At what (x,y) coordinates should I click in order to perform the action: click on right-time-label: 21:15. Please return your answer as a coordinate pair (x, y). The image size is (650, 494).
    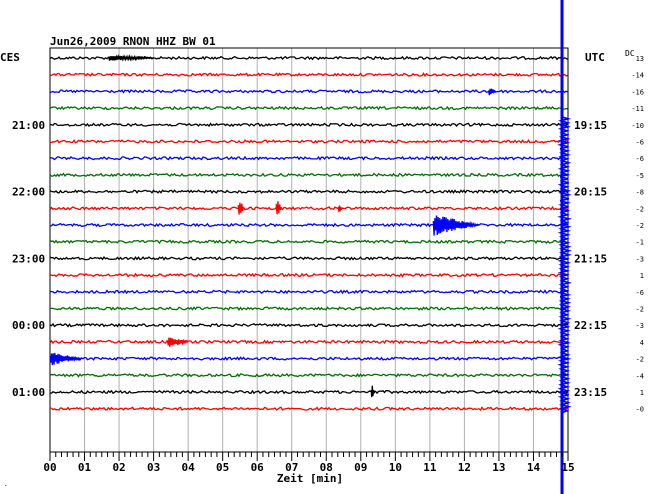
    Looking at the image, I should click on (590, 258).